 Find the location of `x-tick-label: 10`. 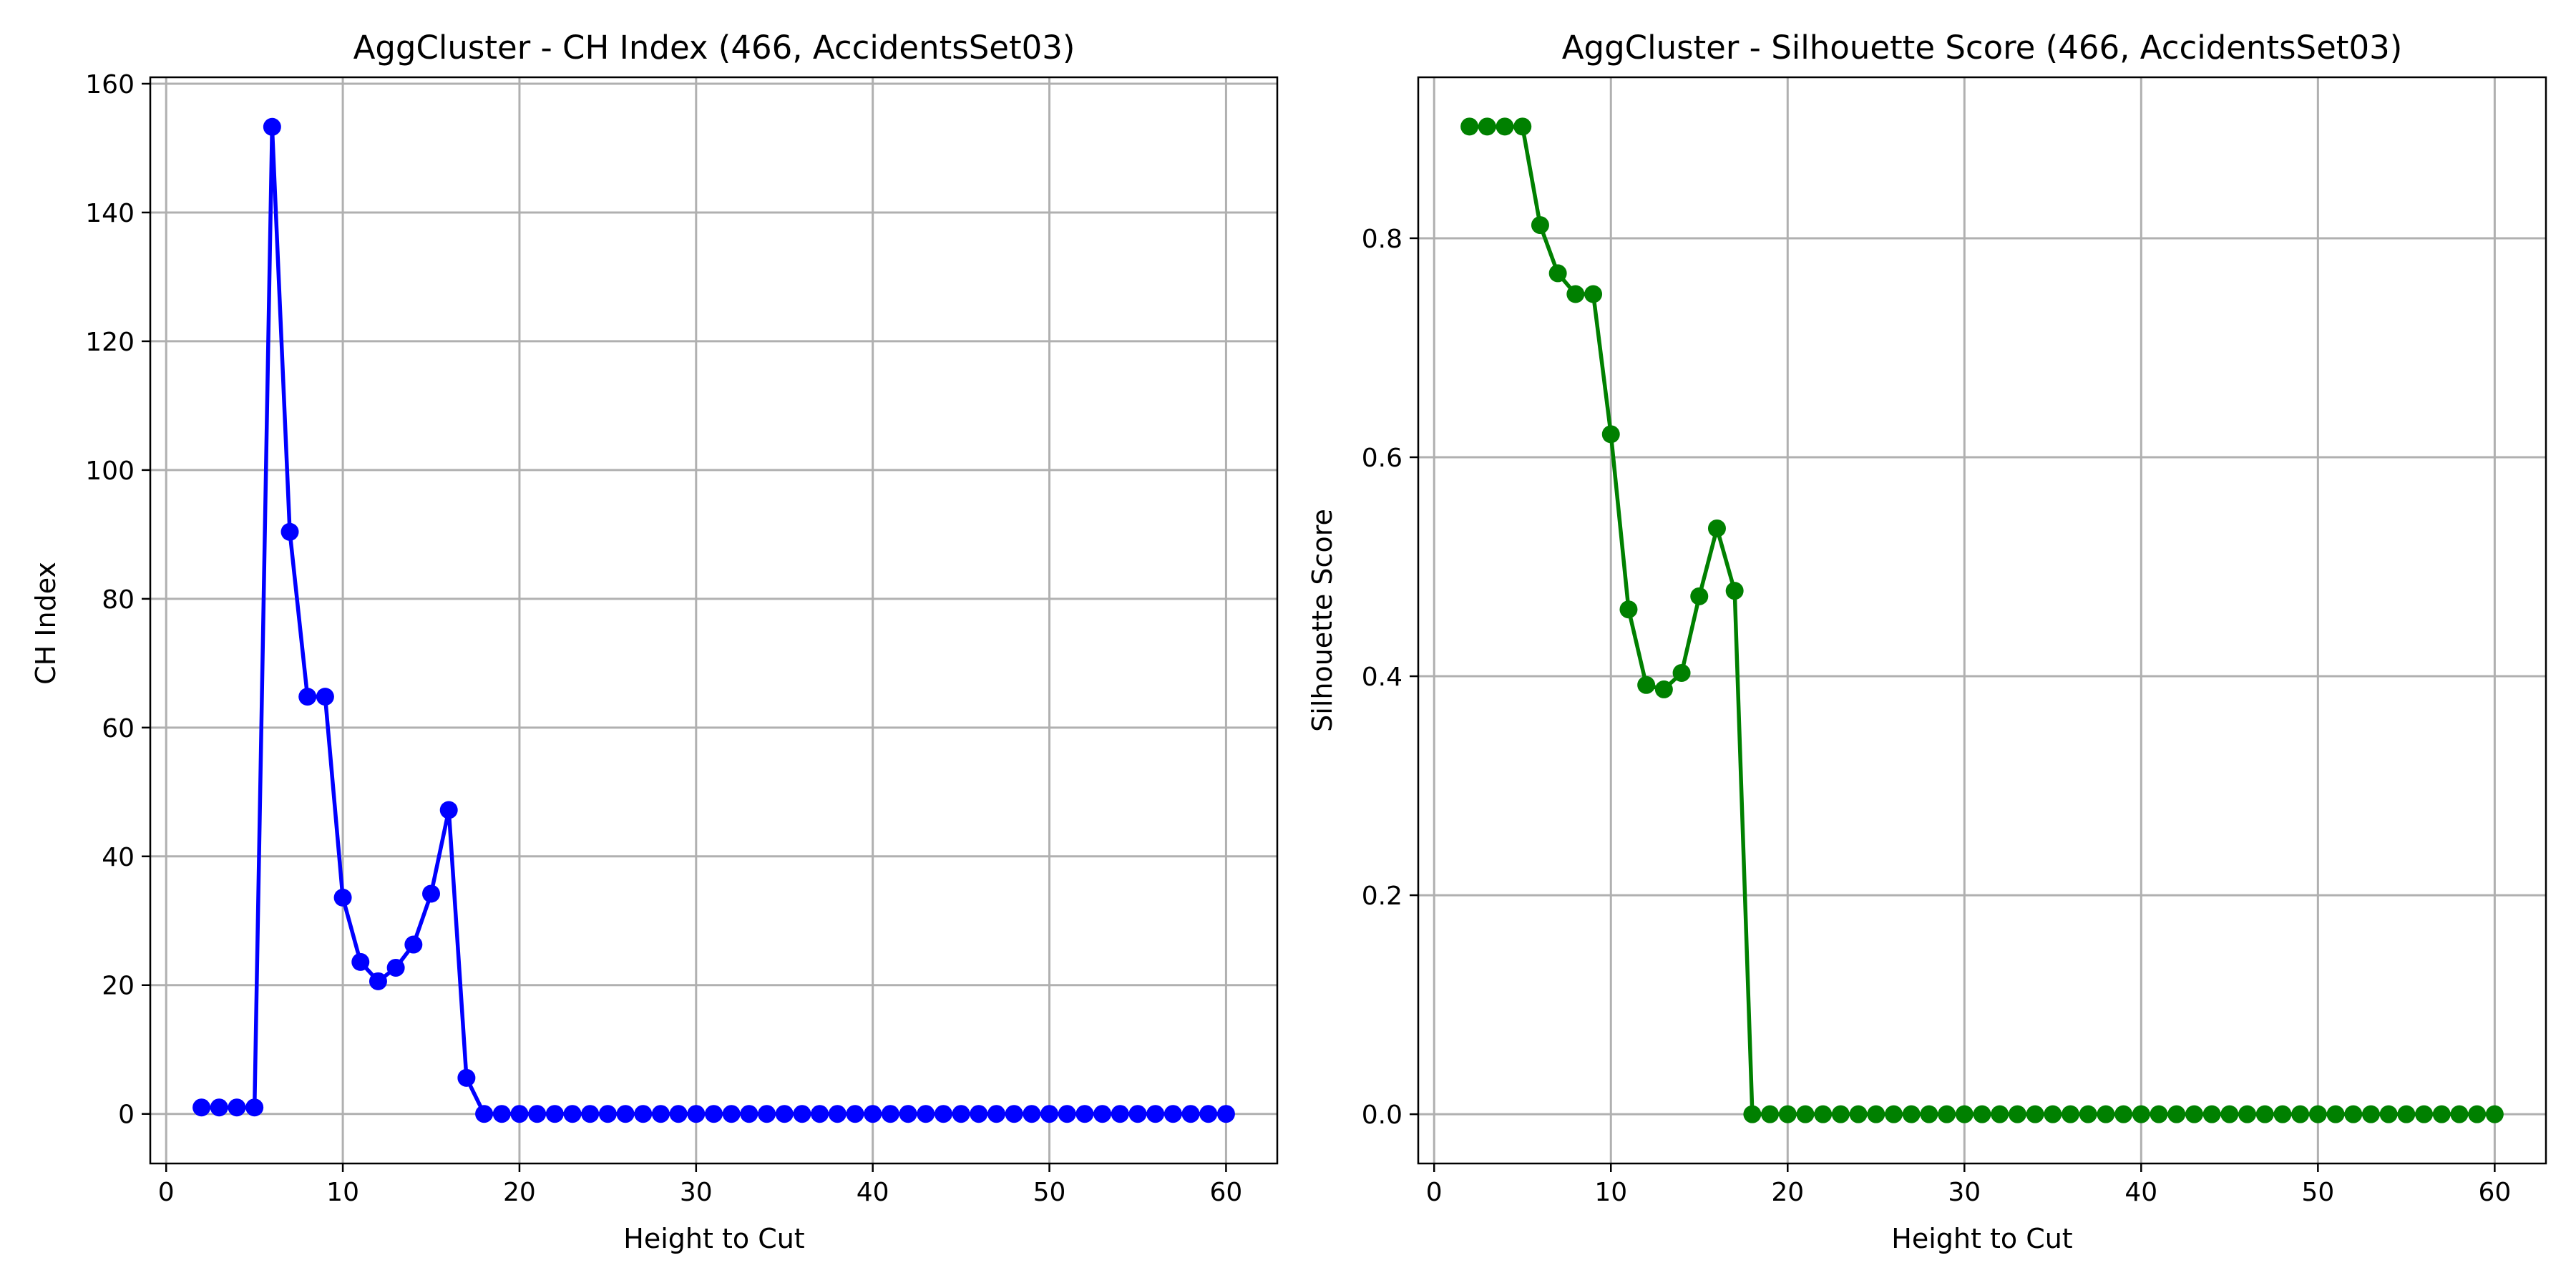

x-tick-label: 10 is located at coordinates (342, 1192).